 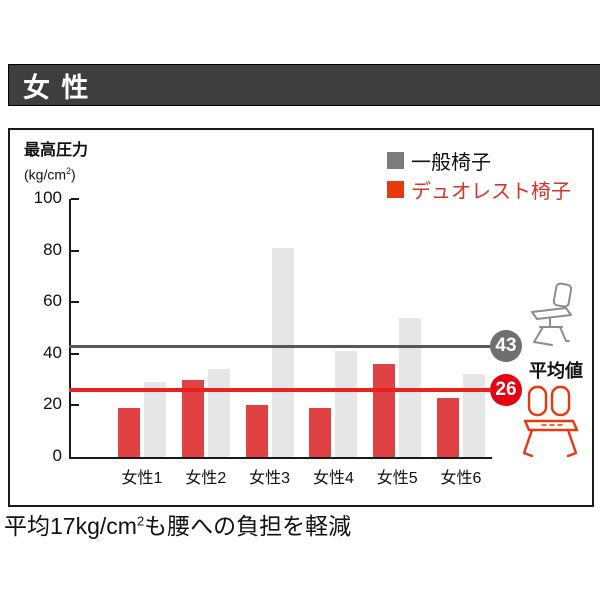 I want to click on y-tick-label: 60, so click(x=52, y=301).